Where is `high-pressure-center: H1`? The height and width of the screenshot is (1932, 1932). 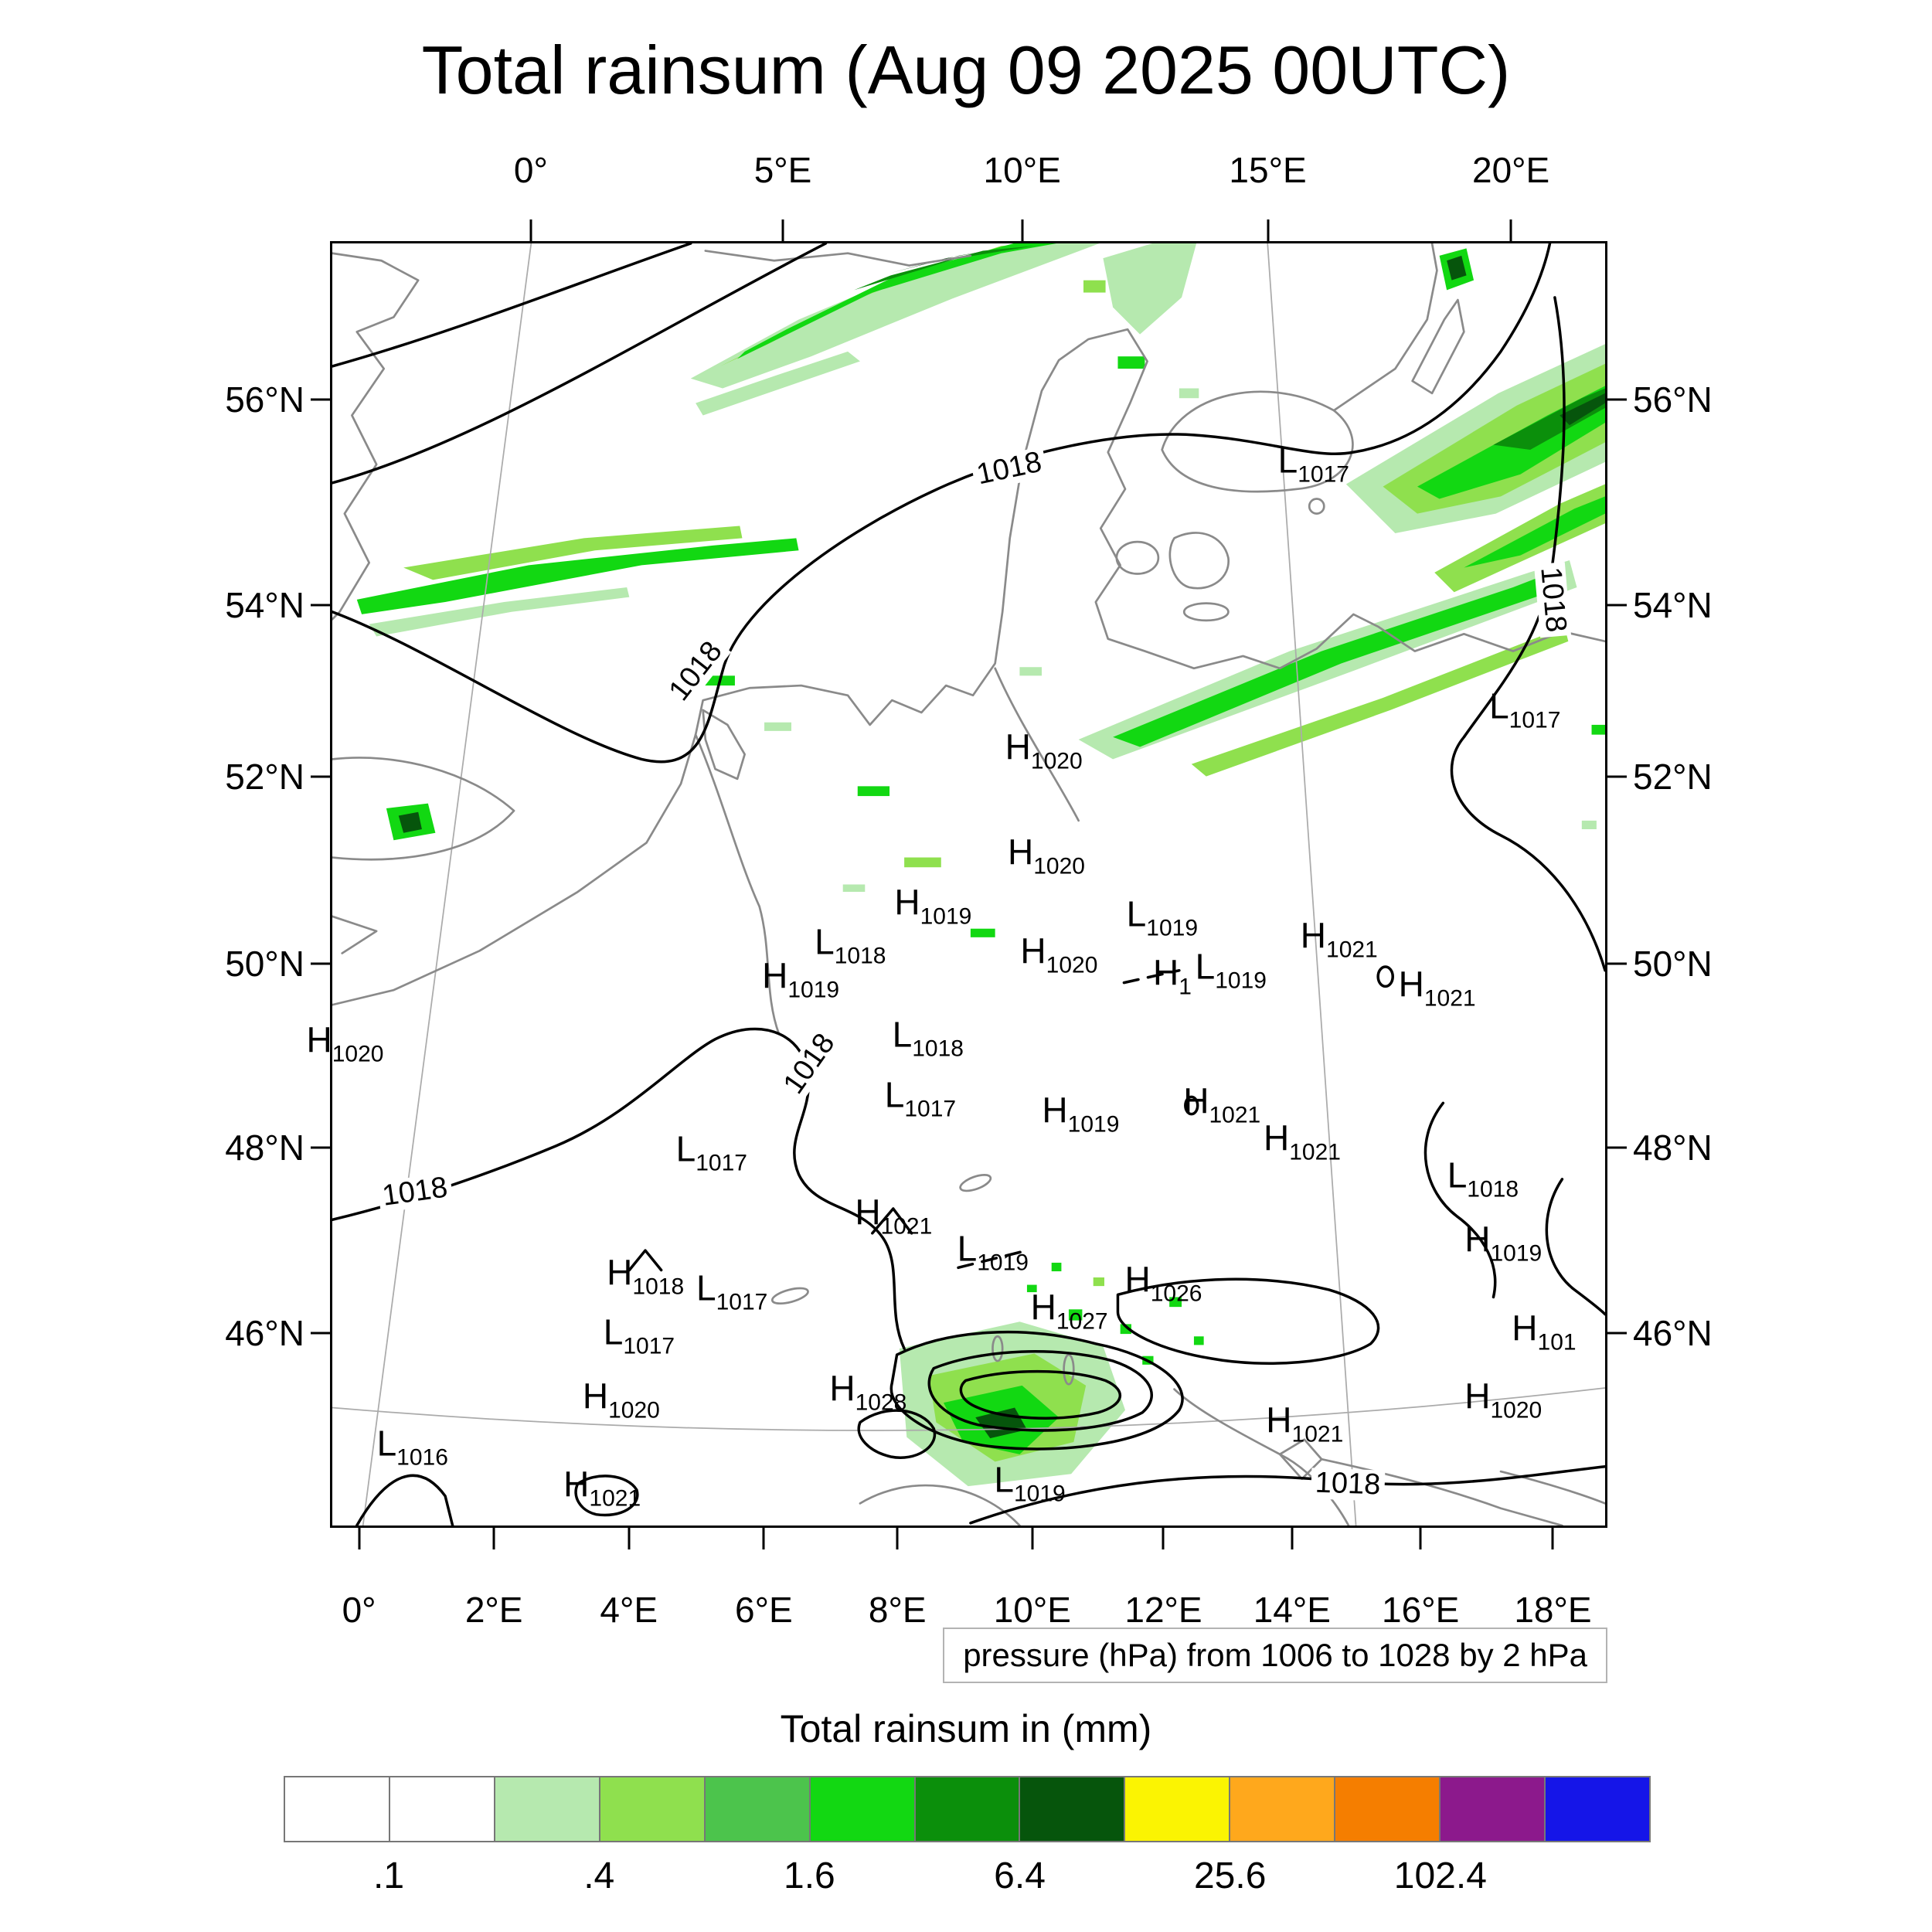 high-pressure-center: H1 is located at coordinates (1172, 977).